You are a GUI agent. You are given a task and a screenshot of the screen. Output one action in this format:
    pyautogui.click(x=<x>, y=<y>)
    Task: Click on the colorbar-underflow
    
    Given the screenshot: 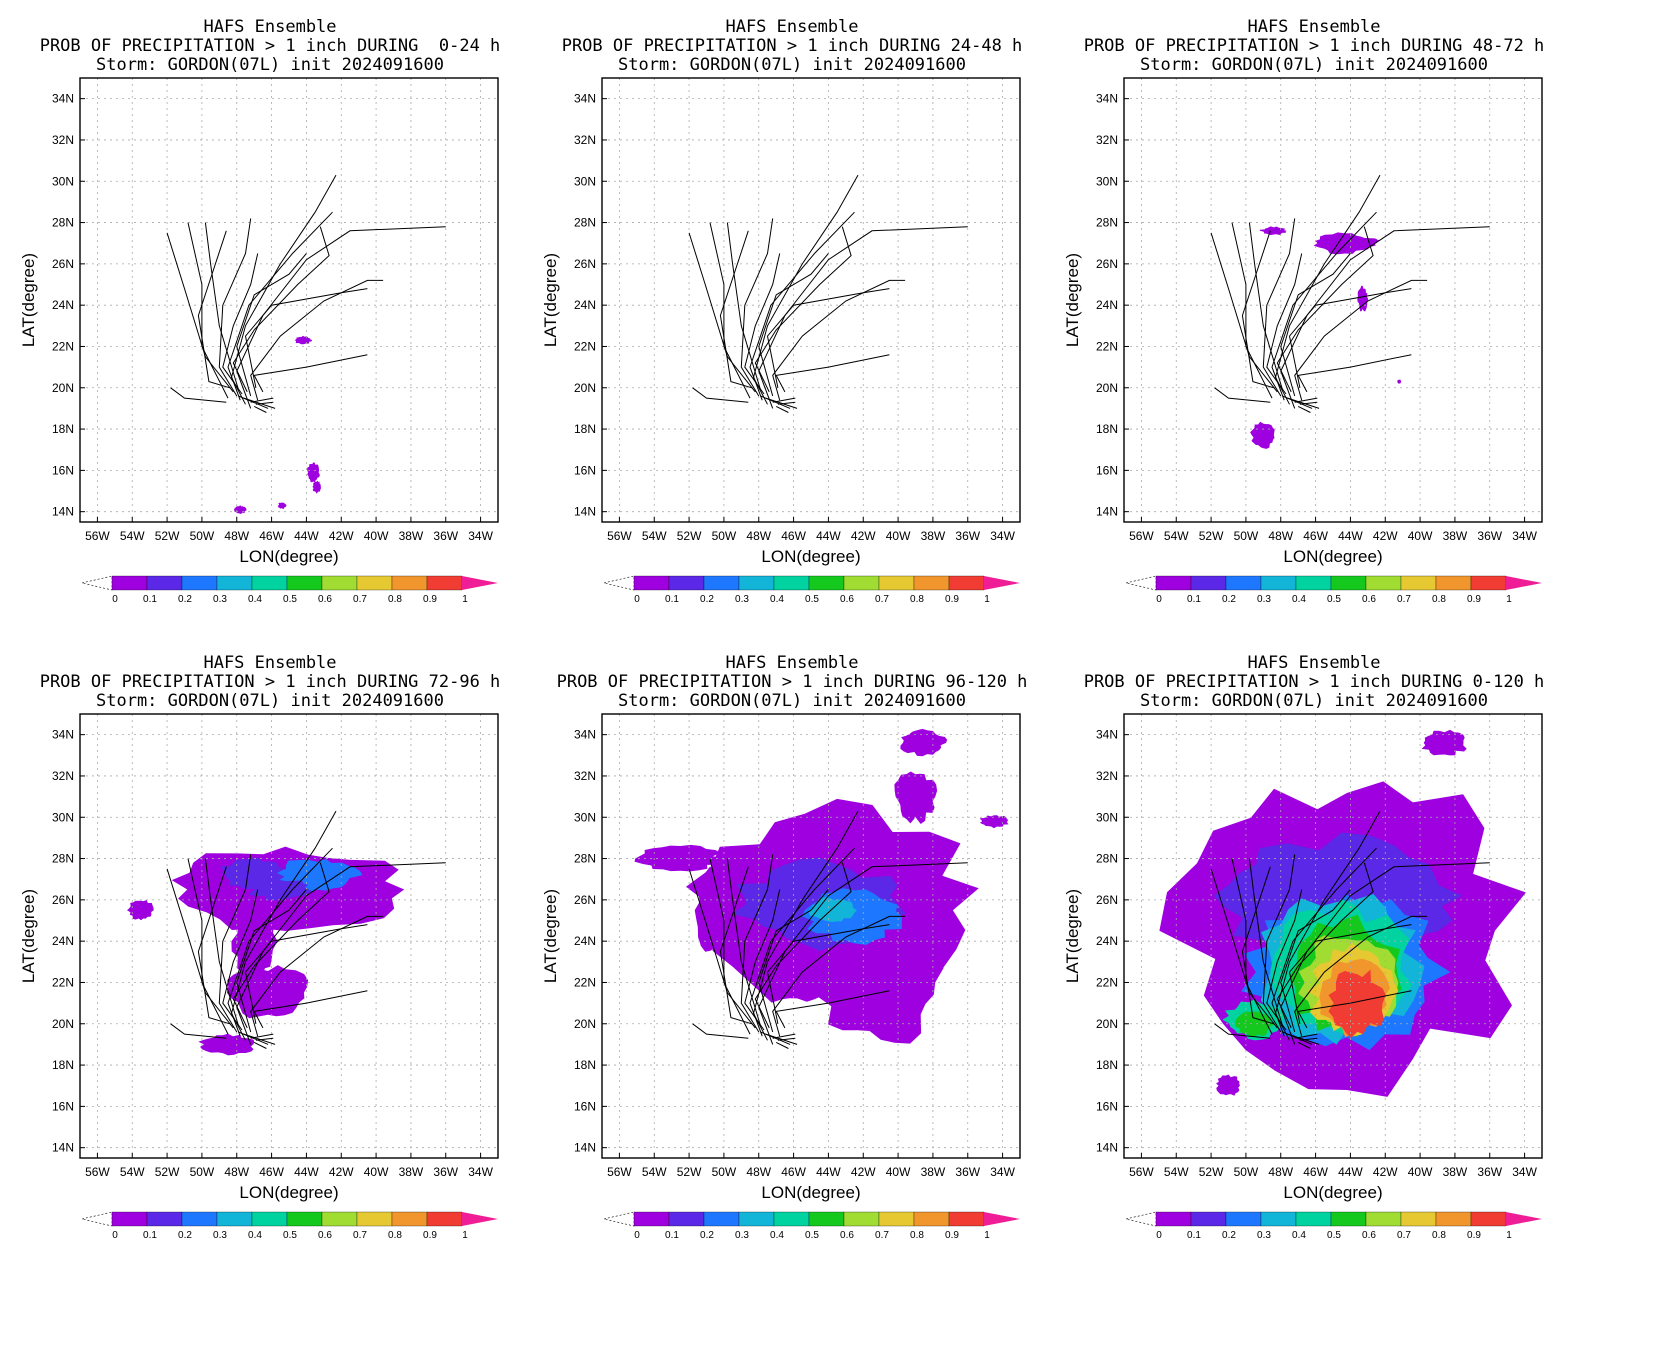 What is the action you would take?
    pyautogui.click(x=619, y=1219)
    